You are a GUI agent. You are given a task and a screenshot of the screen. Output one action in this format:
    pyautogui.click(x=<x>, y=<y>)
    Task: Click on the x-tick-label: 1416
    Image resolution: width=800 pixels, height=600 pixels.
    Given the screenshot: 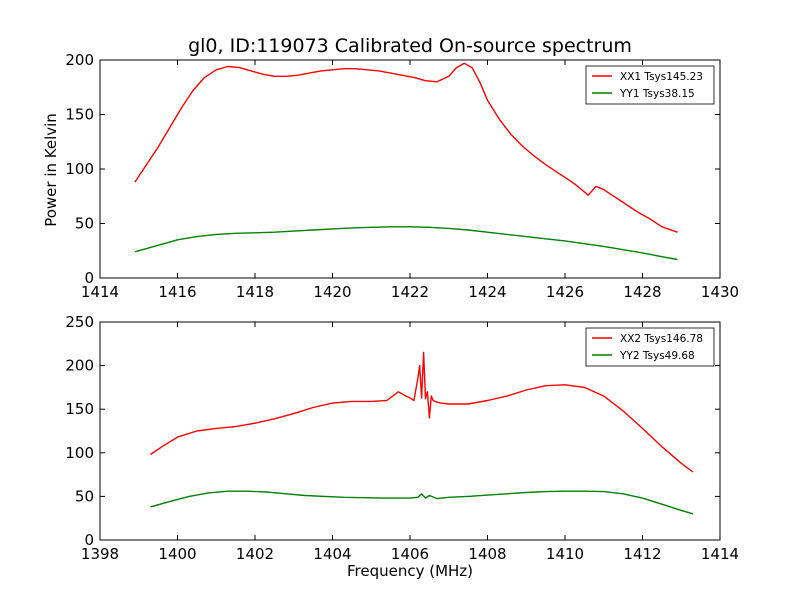 What is the action you would take?
    pyautogui.click(x=177, y=292)
    